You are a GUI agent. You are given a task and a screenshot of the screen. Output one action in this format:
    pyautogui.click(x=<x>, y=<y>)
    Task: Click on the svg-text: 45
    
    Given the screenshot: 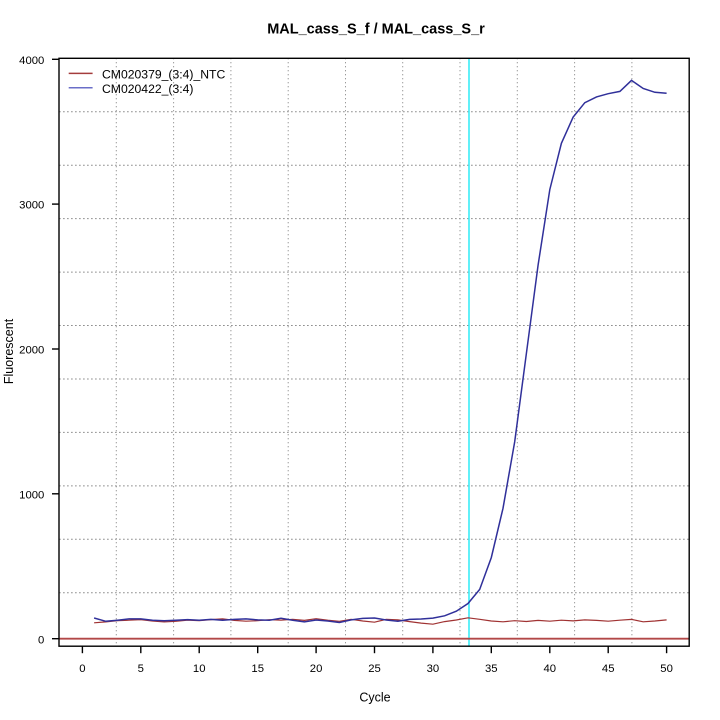 What is the action you would take?
    pyautogui.click(x=608, y=669)
    